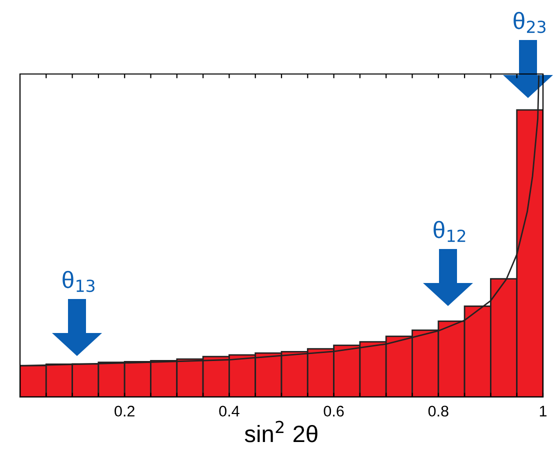 The height and width of the screenshot is (463, 554). I want to click on x-tick-label: 0.8, so click(438, 411).